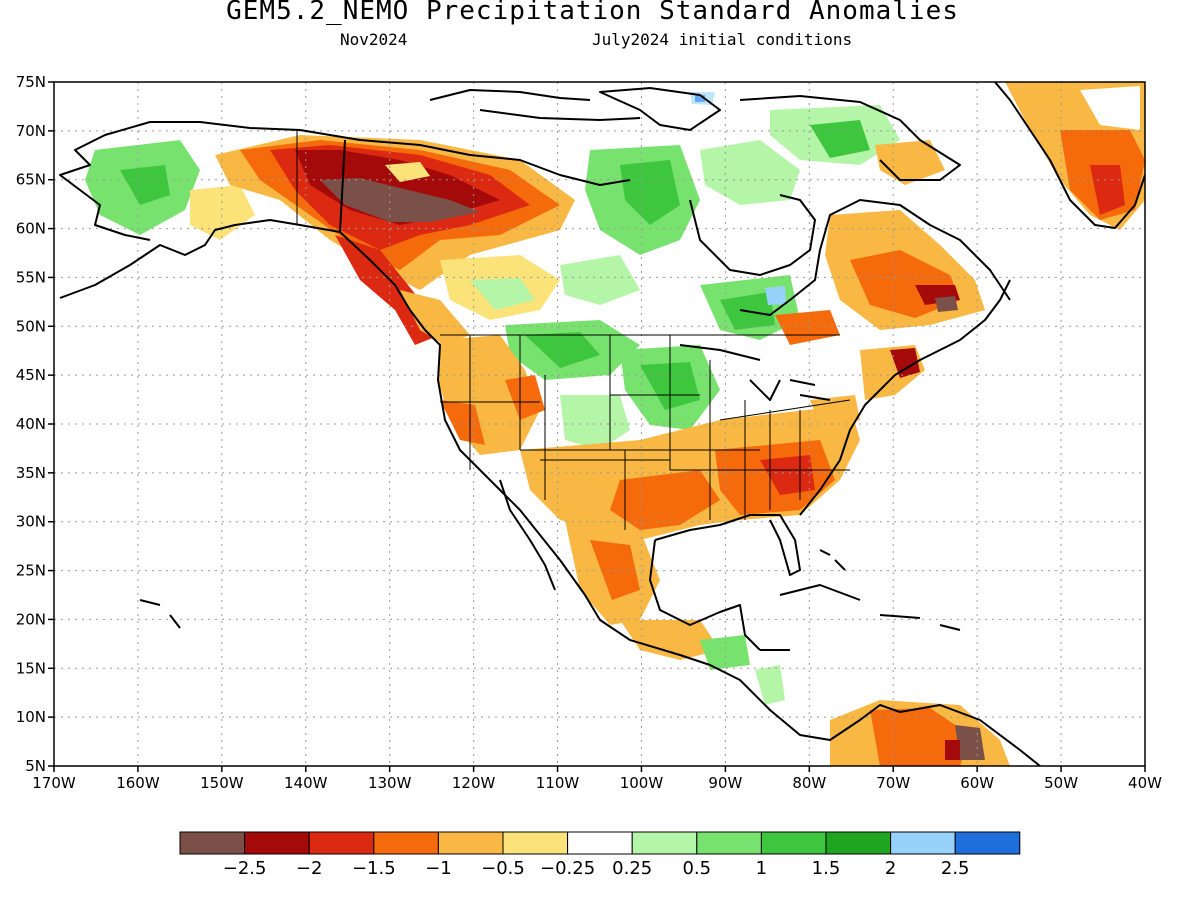 This screenshot has height=900, width=1200. Describe the element at coordinates (696, 868) in the screenshot. I see `colorbar-label: 0.5` at that location.